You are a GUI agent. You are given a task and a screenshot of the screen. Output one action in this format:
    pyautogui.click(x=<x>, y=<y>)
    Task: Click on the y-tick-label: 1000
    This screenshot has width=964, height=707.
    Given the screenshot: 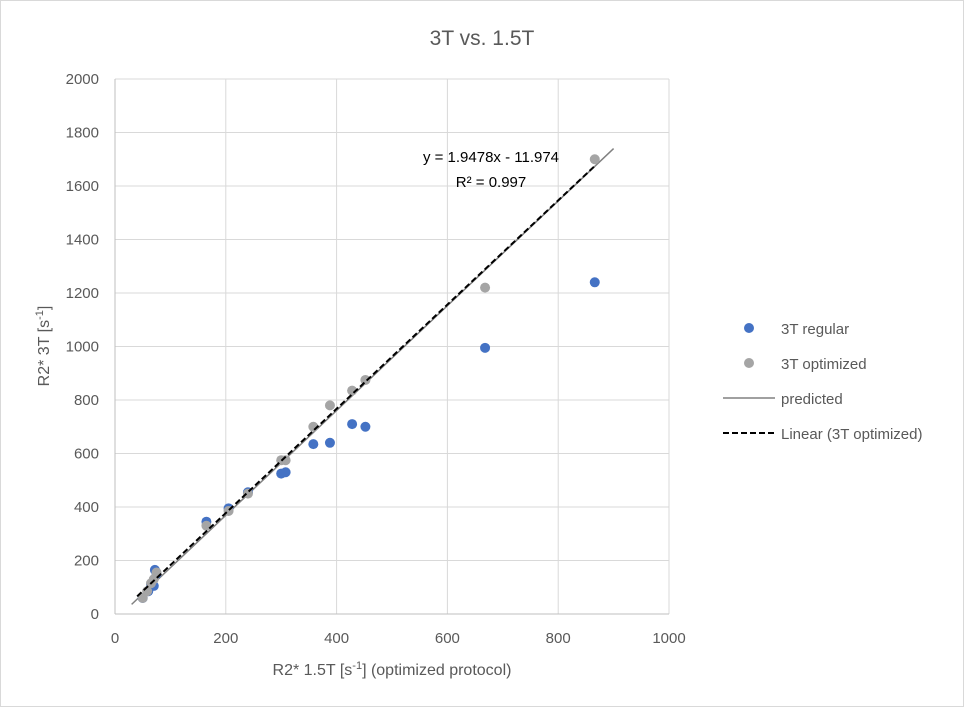 What is the action you would take?
    pyautogui.click(x=82, y=347)
    